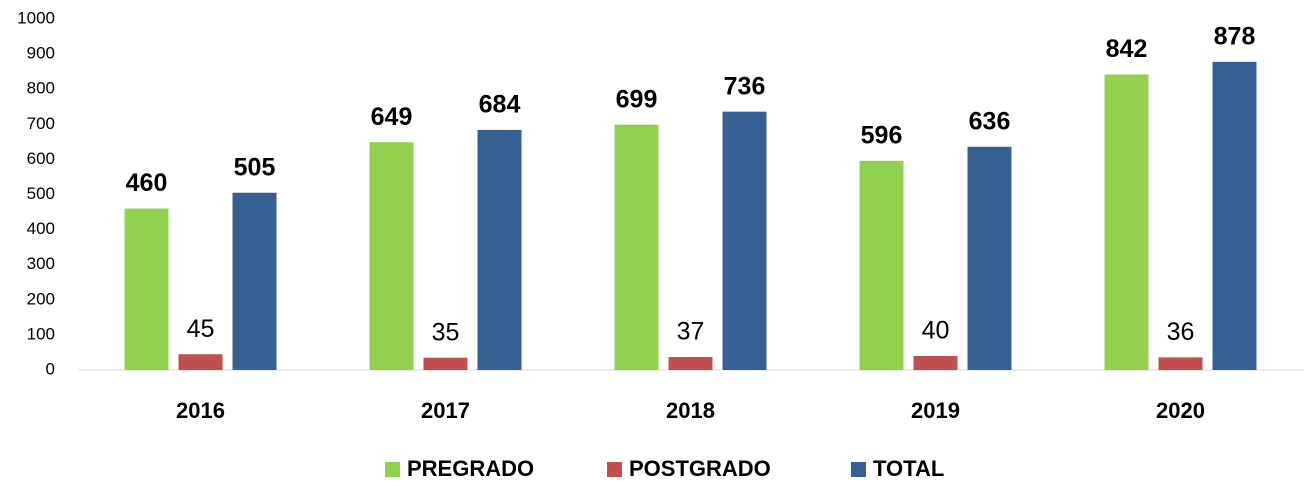 The image size is (1304, 486). Describe the element at coordinates (50, 368) in the screenshot. I see `y-tick-label: 0` at that location.